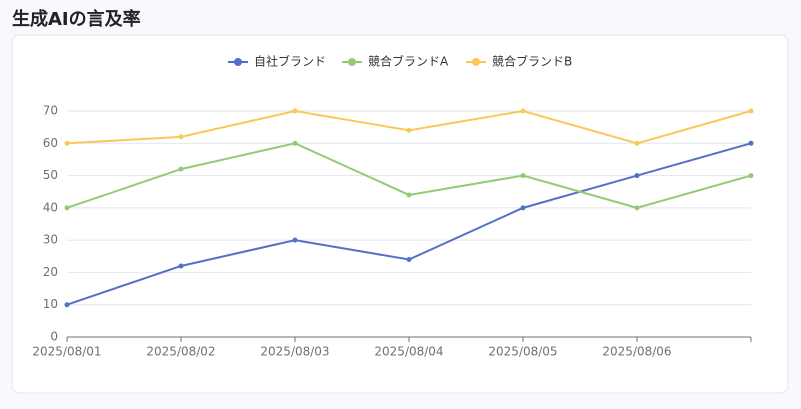  Describe the element at coordinates (50, 240) in the screenshot. I see `y-tick-label: 30` at that location.